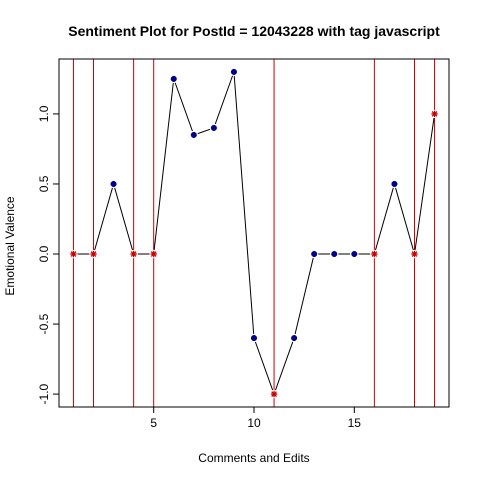 The image size is (480, 480). Describe the element at coordinates (44, 323) in the screenshot. I see `y-tick-label: -0.5` at that location.